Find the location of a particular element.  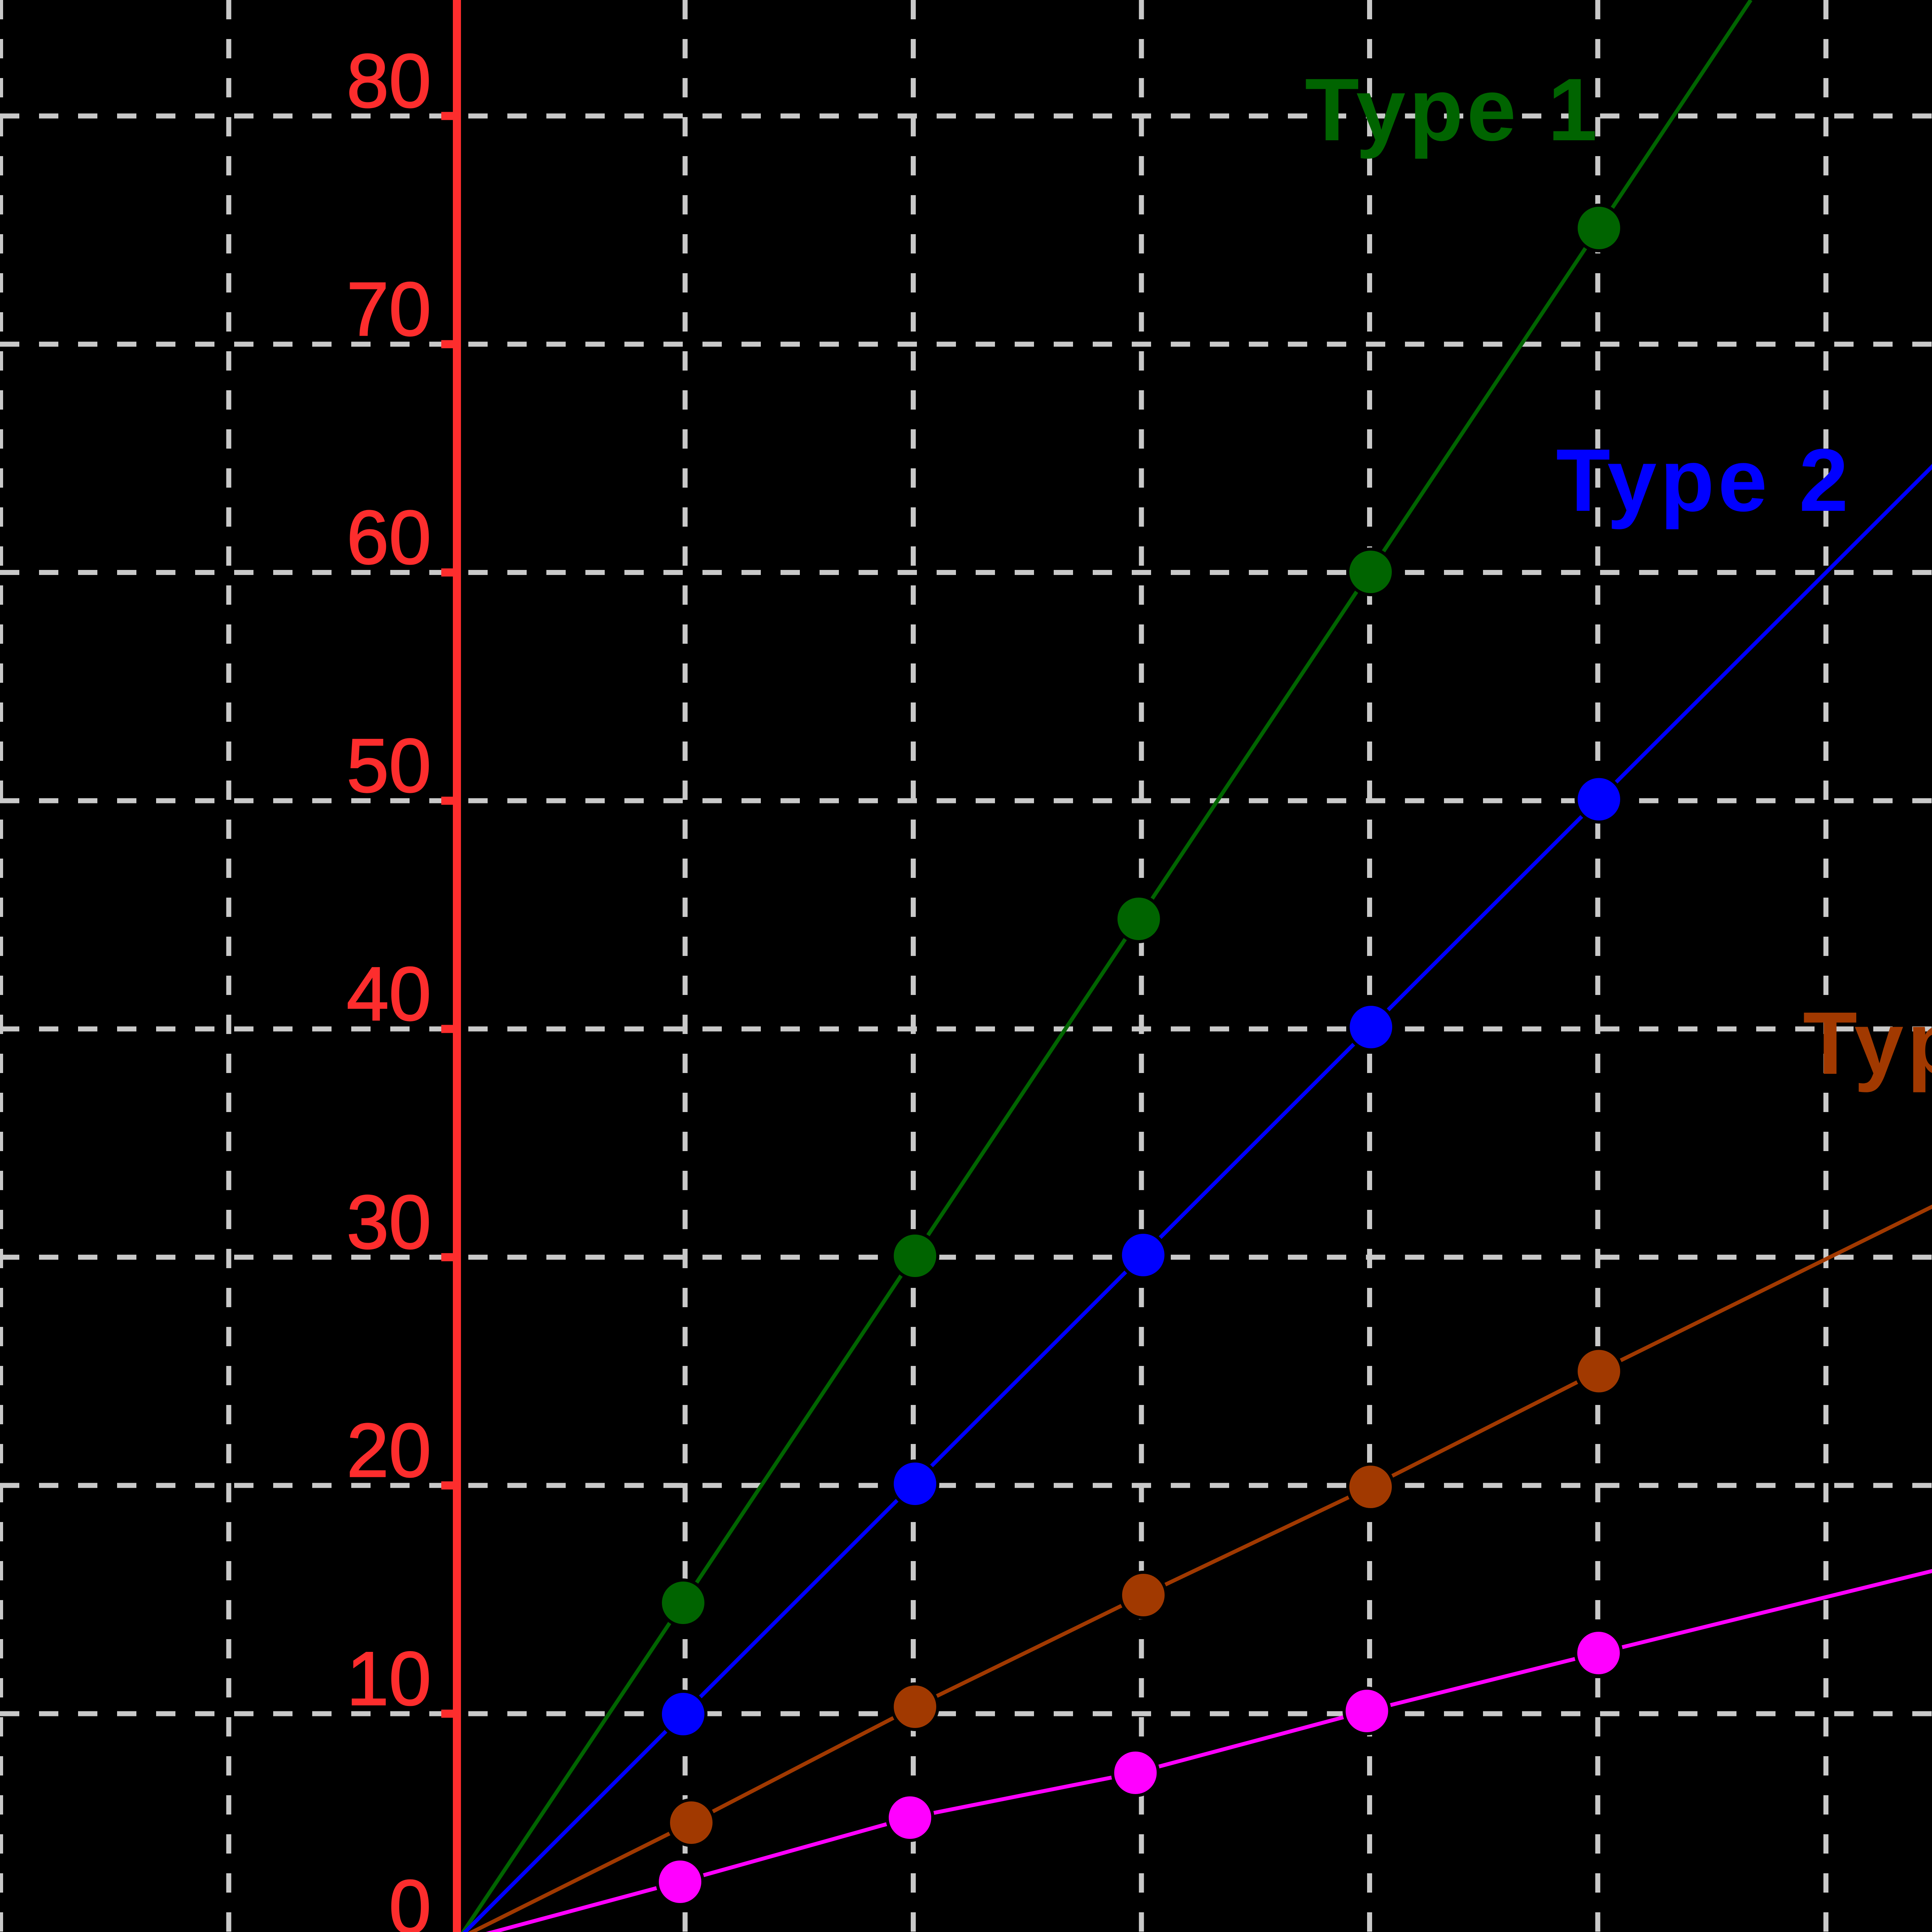

svg-text: 0 is located at coordinates (410, 1898).